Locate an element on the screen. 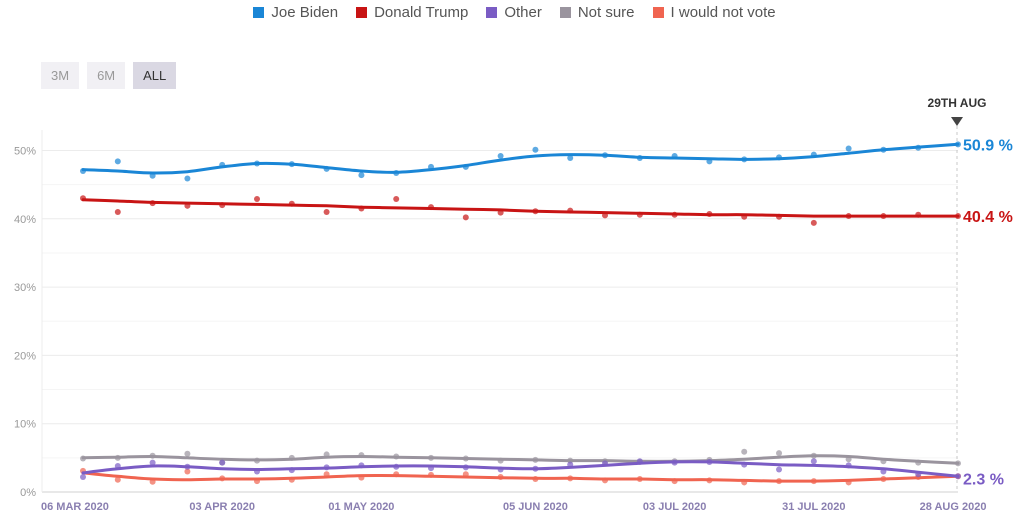  series-i-would-not-vote is located at coordinates (520, 476).